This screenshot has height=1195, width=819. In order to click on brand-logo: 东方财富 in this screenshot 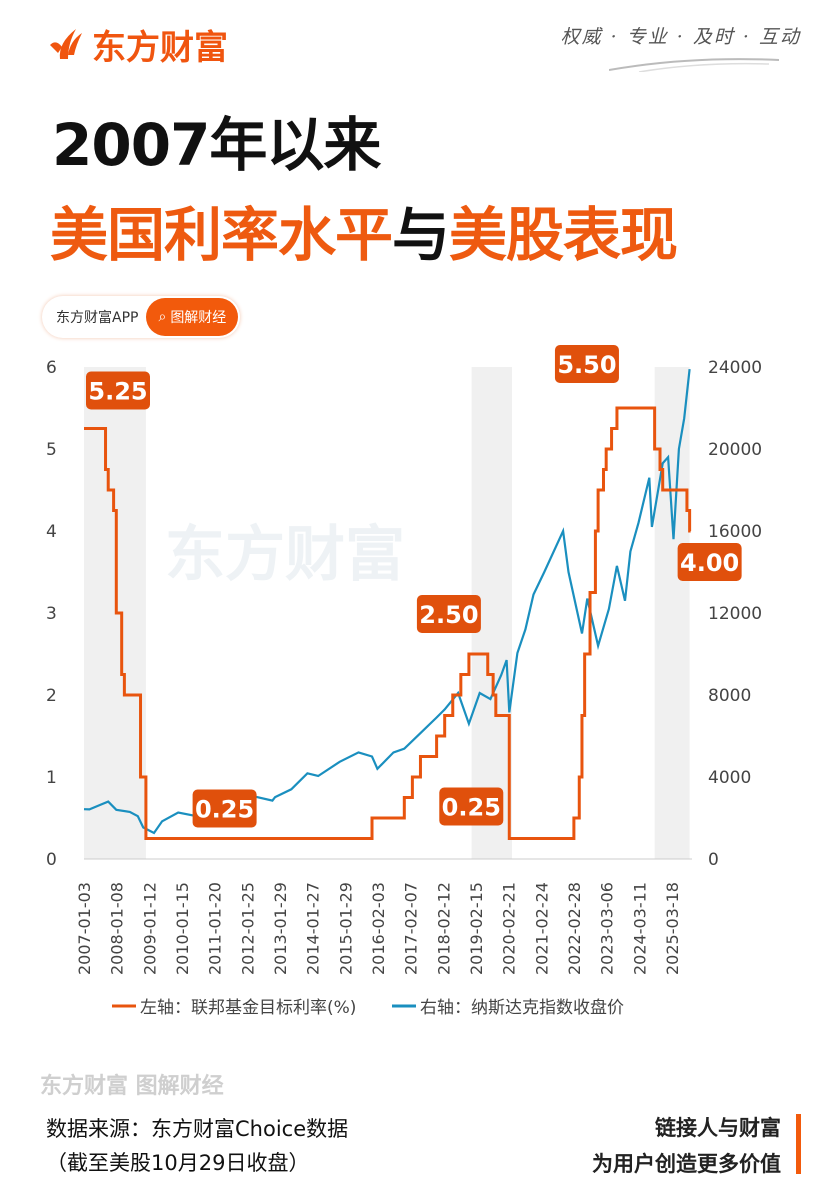, I will do `click(137, 44)`.